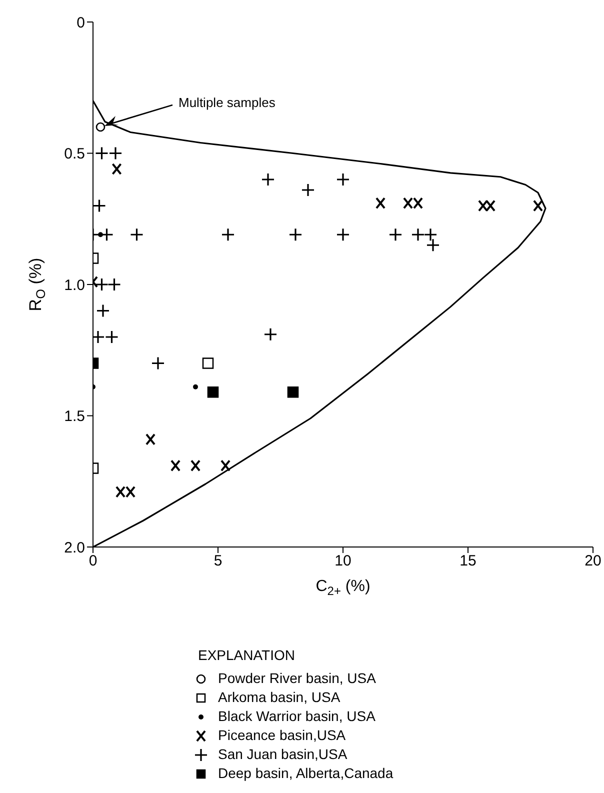 This screenshot has height=793, width=604. I want to click on legend-label: Piceance basin,USA, so click(282, 735).